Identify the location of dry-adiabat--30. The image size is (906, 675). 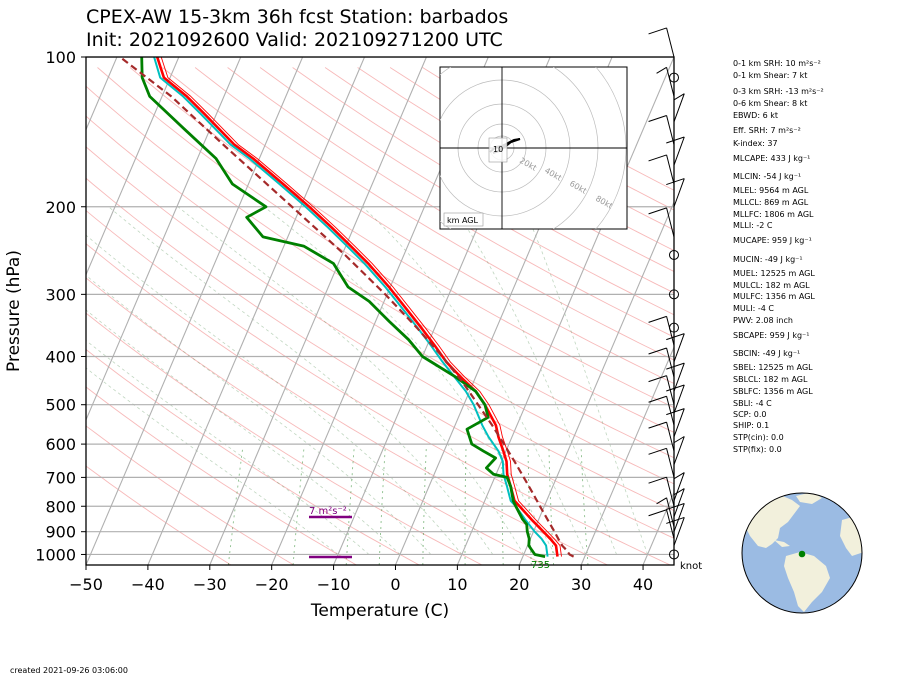
(159, 515).